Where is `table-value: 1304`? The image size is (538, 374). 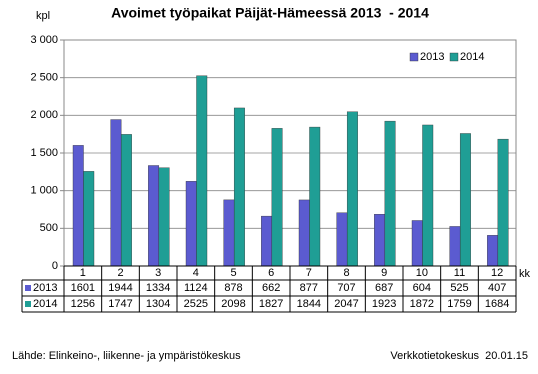 table-value: 1304 is located at coordinates (158, 304).